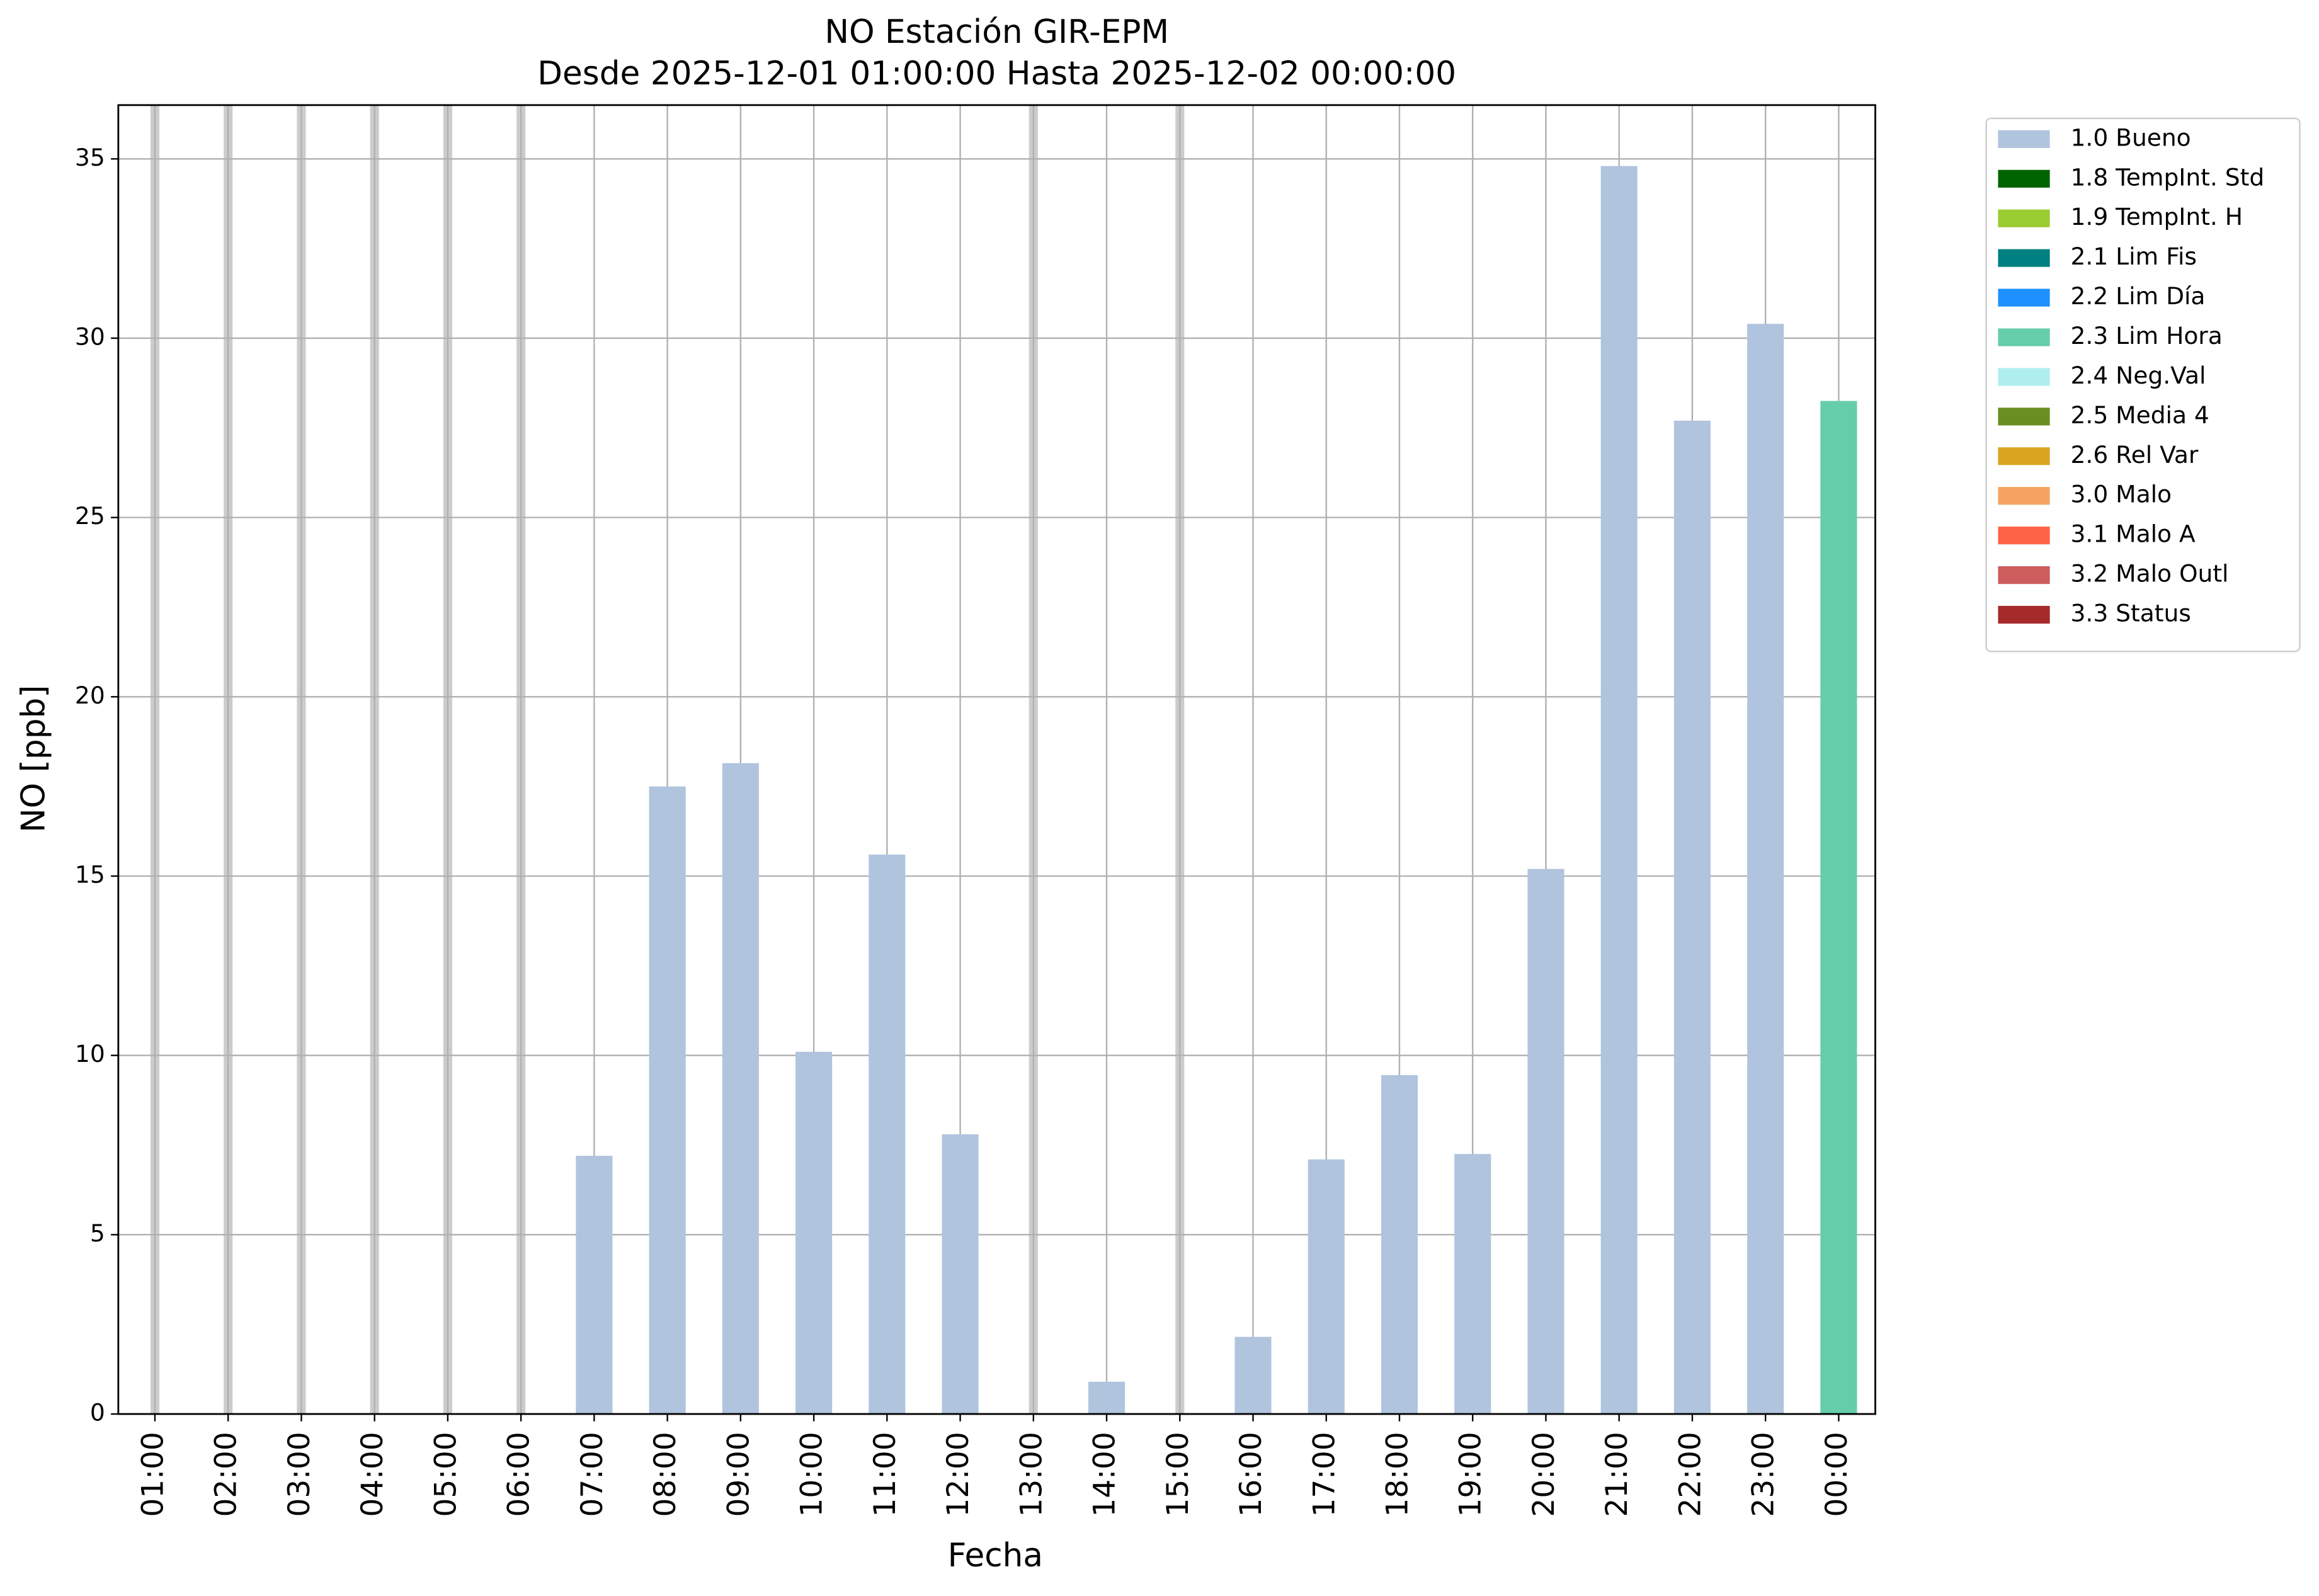  What do you see at coordinates (2131, 137) in the screenshot?
I see `legend-label: 1.0 Bueno` at bounding box center [2131, 137].